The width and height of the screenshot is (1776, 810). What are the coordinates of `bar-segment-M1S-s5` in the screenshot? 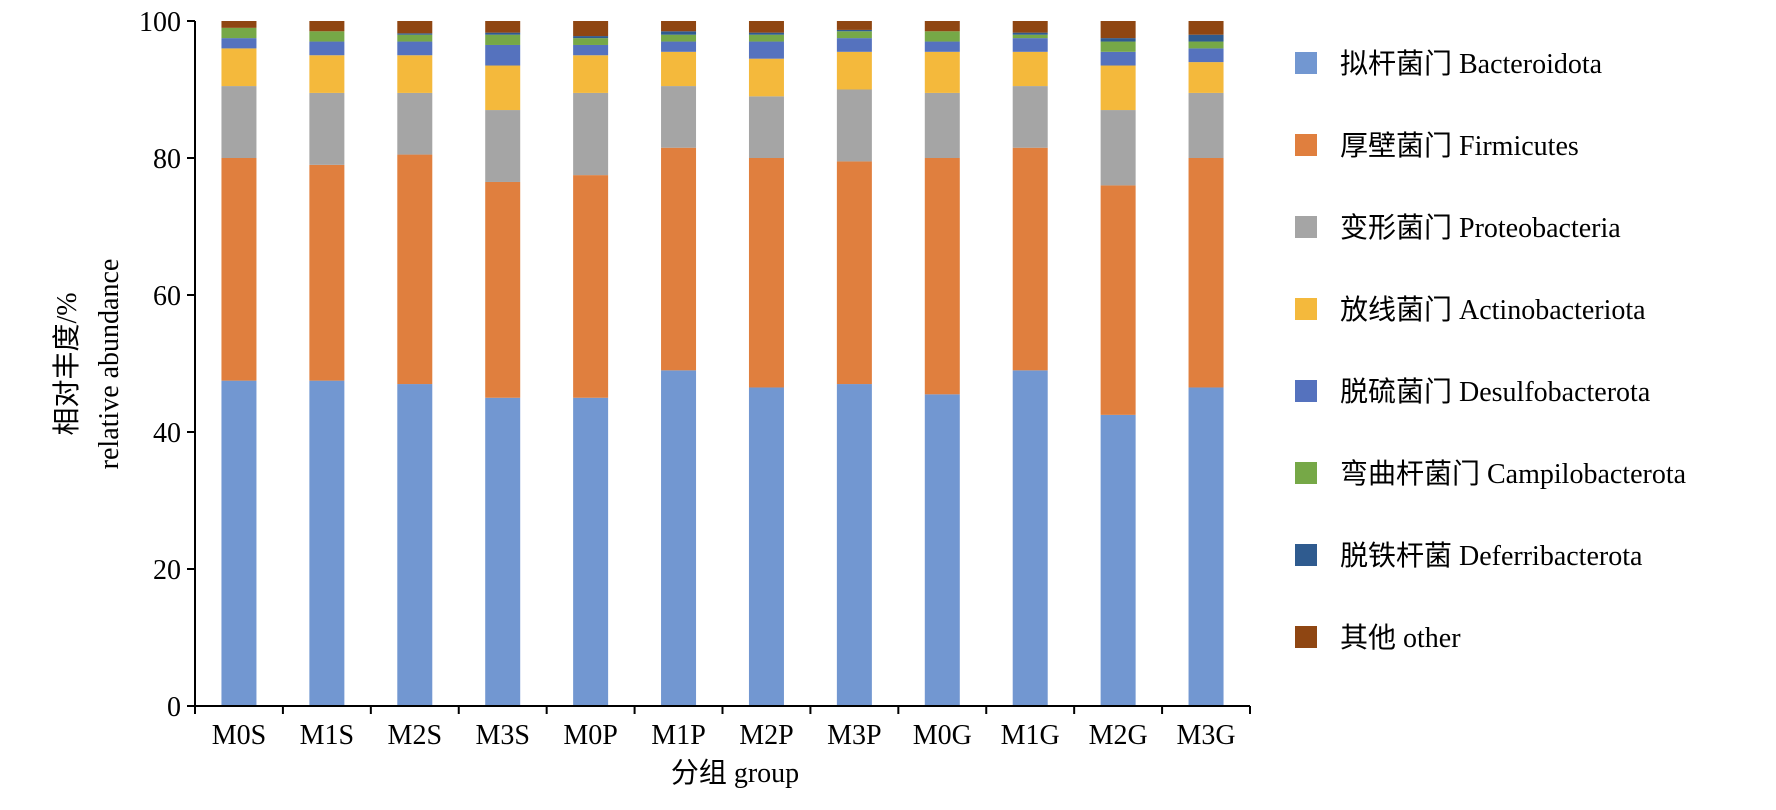 It's located at (327, 36).